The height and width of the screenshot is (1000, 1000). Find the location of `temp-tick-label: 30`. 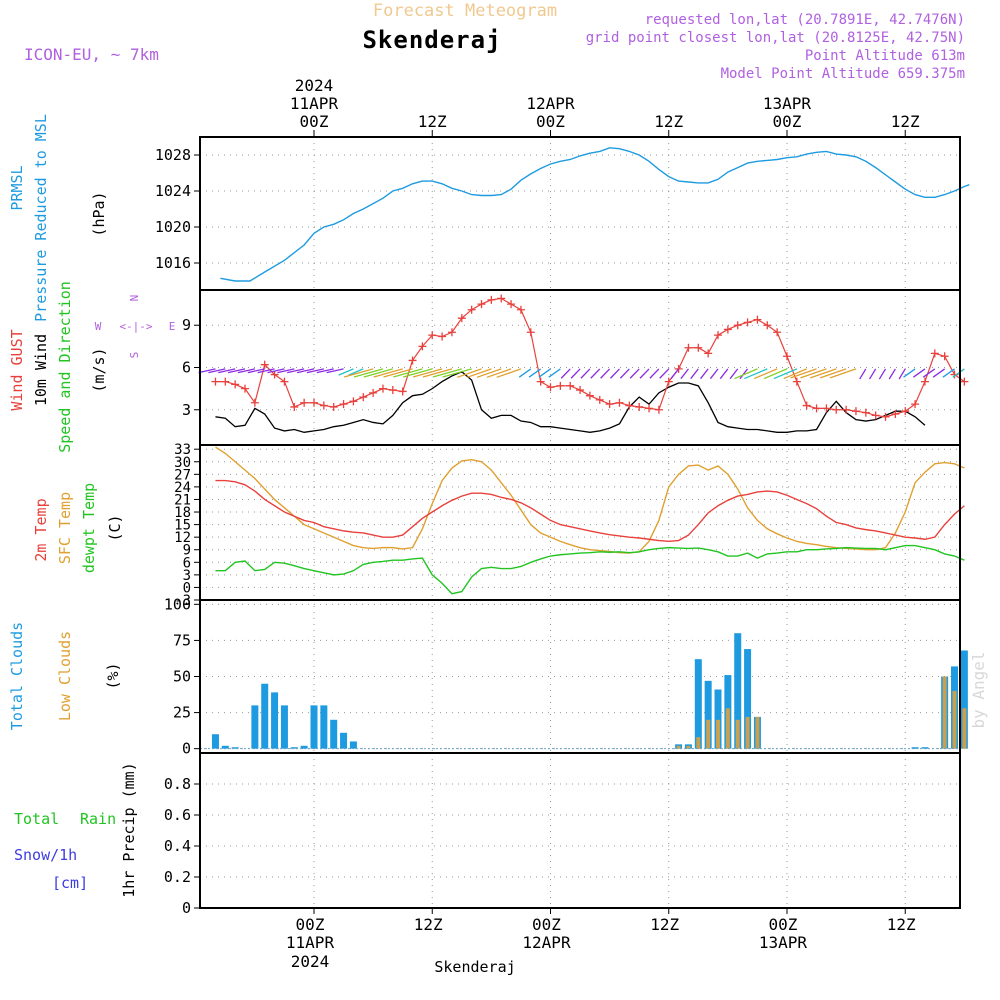

temp-tick-label: 30 is located at coordinates (182, 463).